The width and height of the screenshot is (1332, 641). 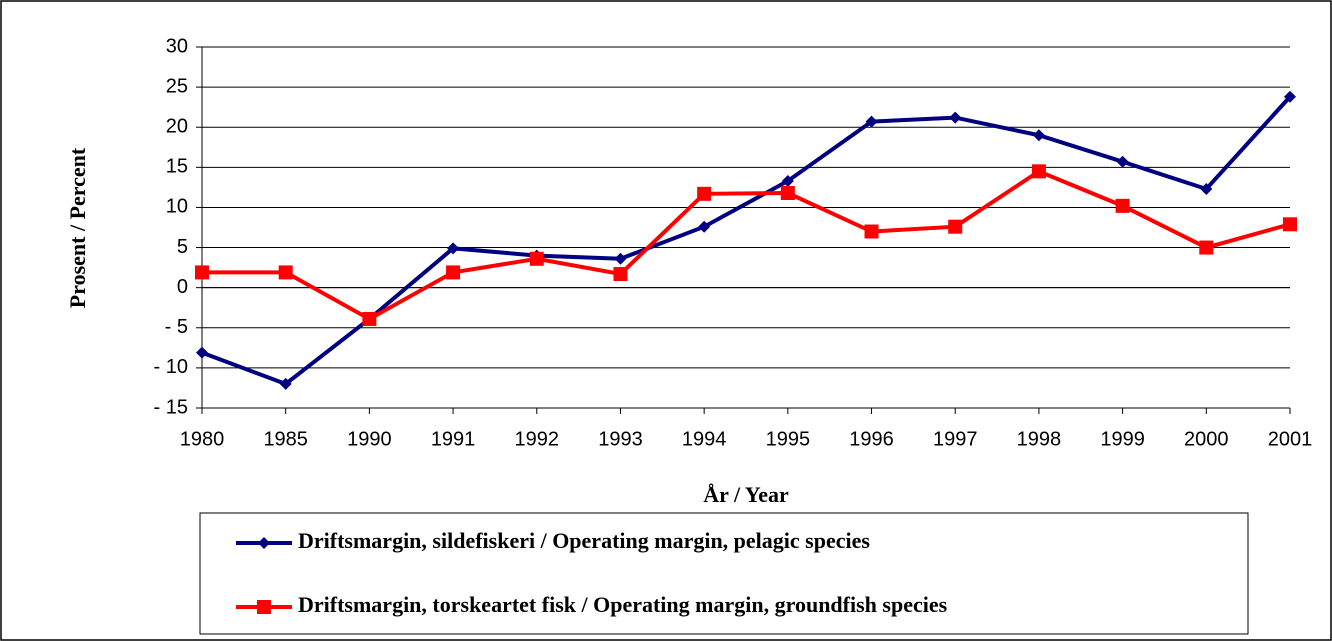 I want to click on y-tick-label: - 15, so click(x=171, y=407).